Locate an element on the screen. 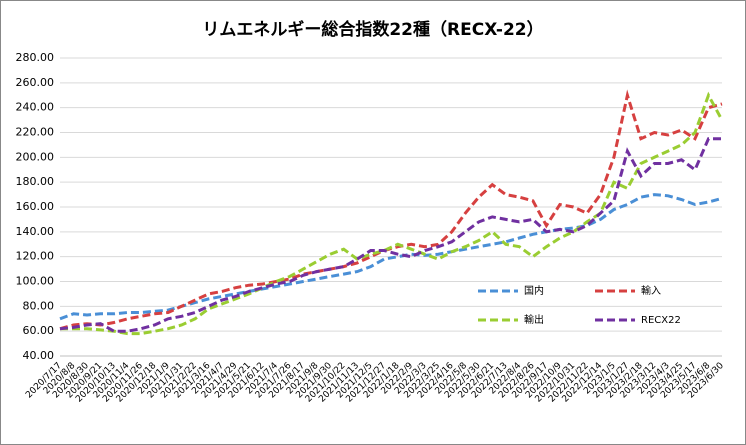  chart-title: リムエネルギー総合指数22種（RECX-22） is located at coordinates (372, 29).